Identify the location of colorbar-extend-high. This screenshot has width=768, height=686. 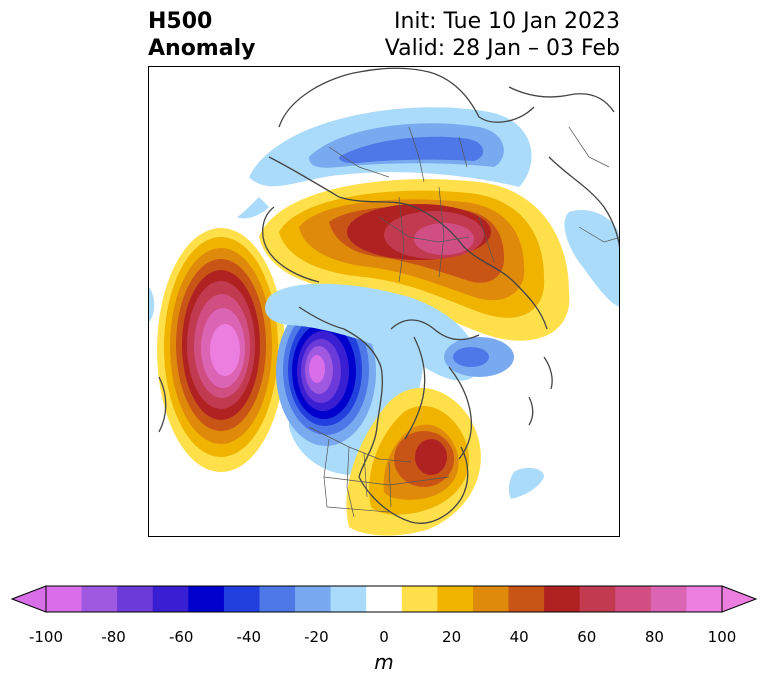
(739, 599).